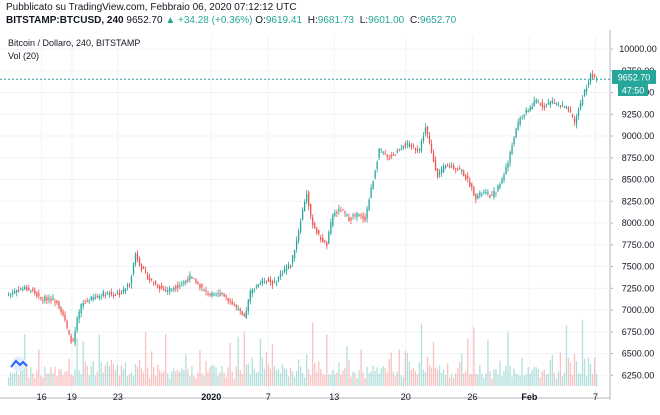 Image resolution: width=660 pixels, height=415 pixels. I want to click on price-tick-label: 6250.00, so click(638, 375).